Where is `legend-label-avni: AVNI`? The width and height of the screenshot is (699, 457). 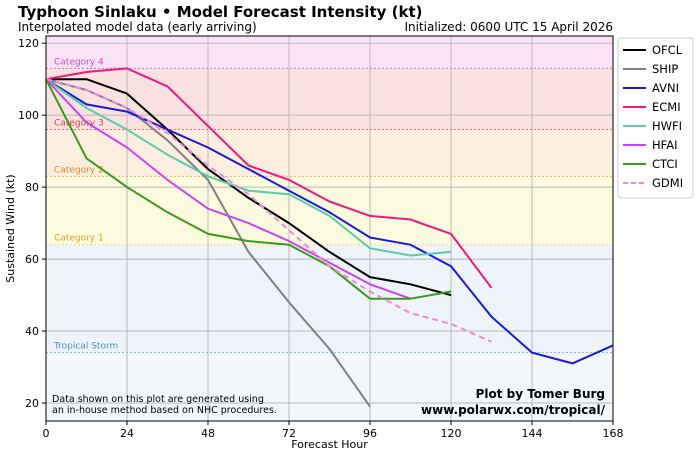
legend-label-avni: AVNI is located at coordinates (665, 88).